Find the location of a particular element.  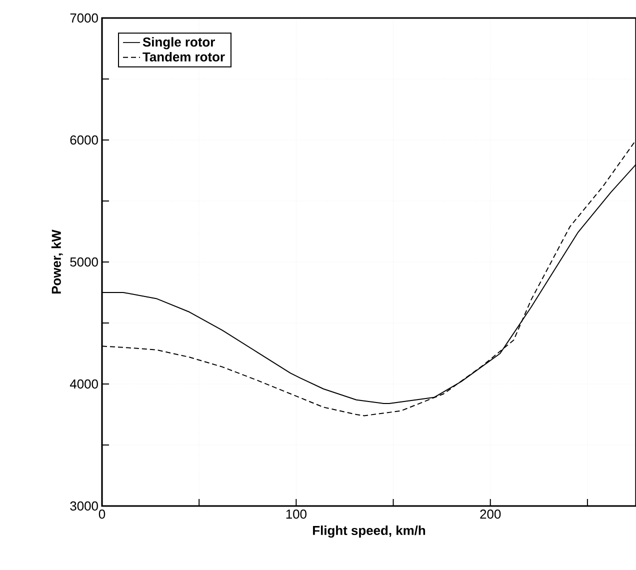

legend-label: Tandem rotor is located at coordinates (183, 57).